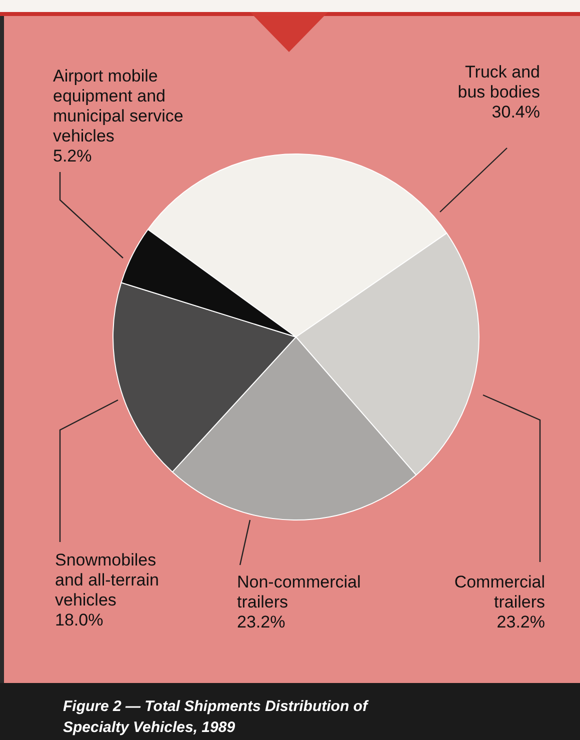 The width and height of the screenshot is (580, 740). I want to click on slice-label: Non-commercial trailers, so click(299, 592).